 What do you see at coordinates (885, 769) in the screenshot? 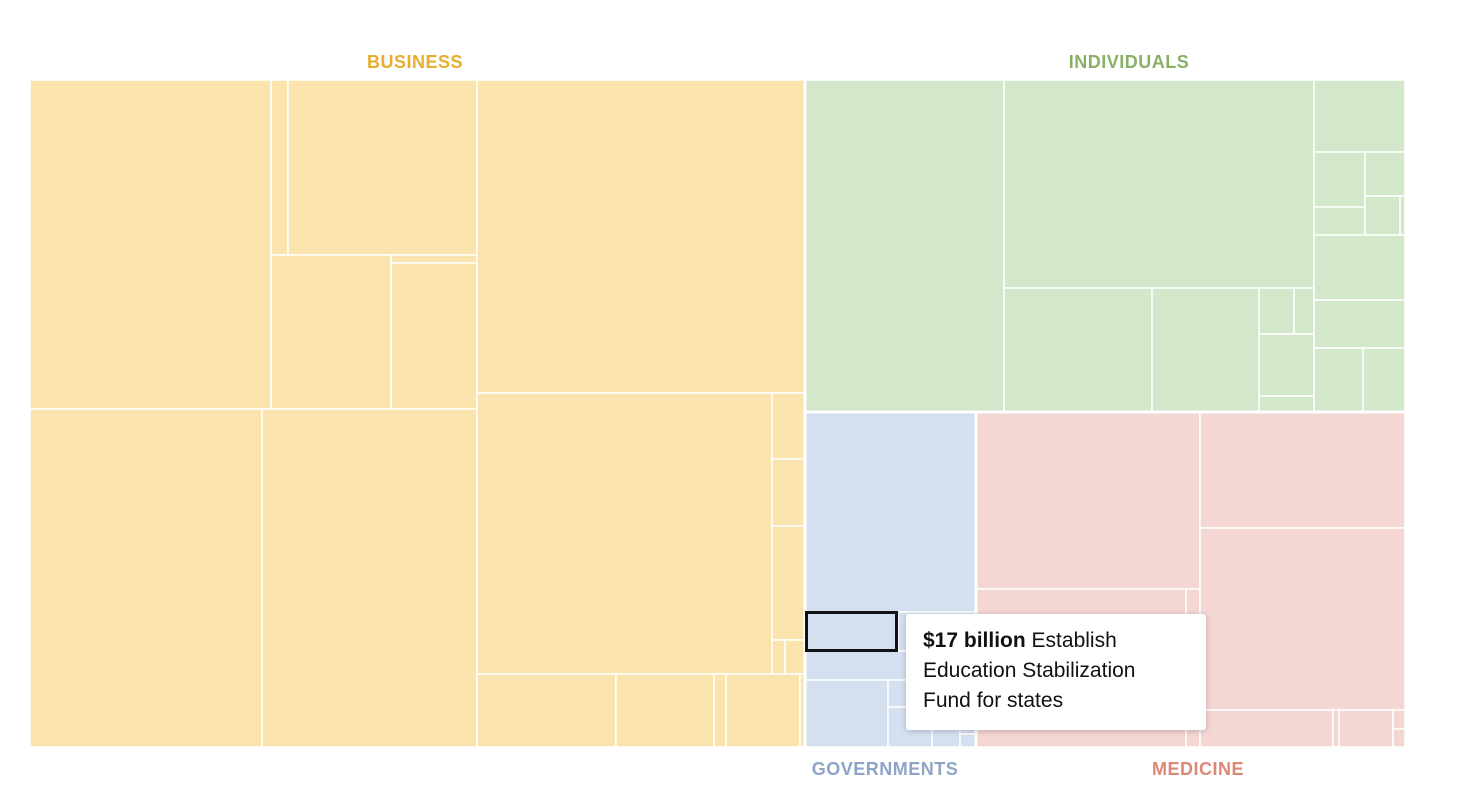
I see `governments-category-label: GOVERNMENTS` at bounding box center [885, 769].